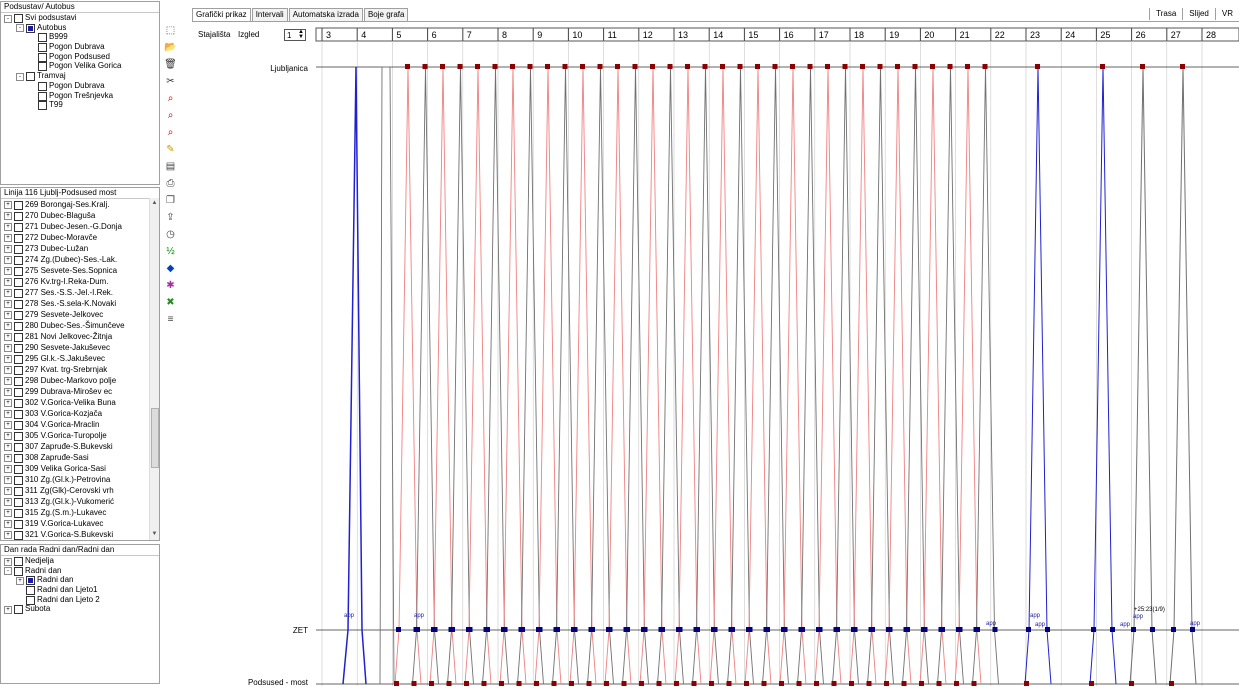  What do you see at coordinates (154, 203) in the screenshot?
I see `scroll-up-icon: ▲` at bounding box center [154, 203].